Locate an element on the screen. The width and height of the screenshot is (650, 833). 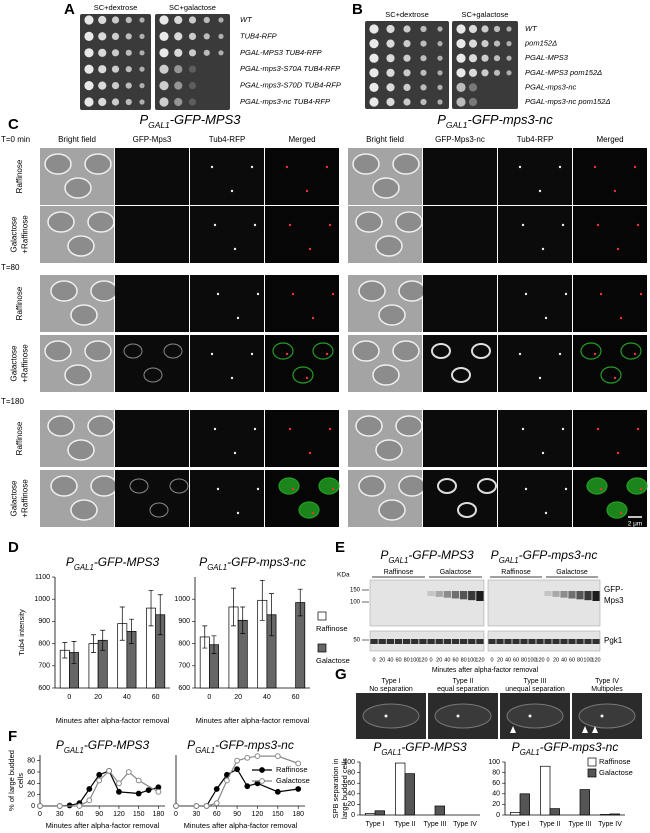
column-header: Merged is located at coordinates (609, 139).